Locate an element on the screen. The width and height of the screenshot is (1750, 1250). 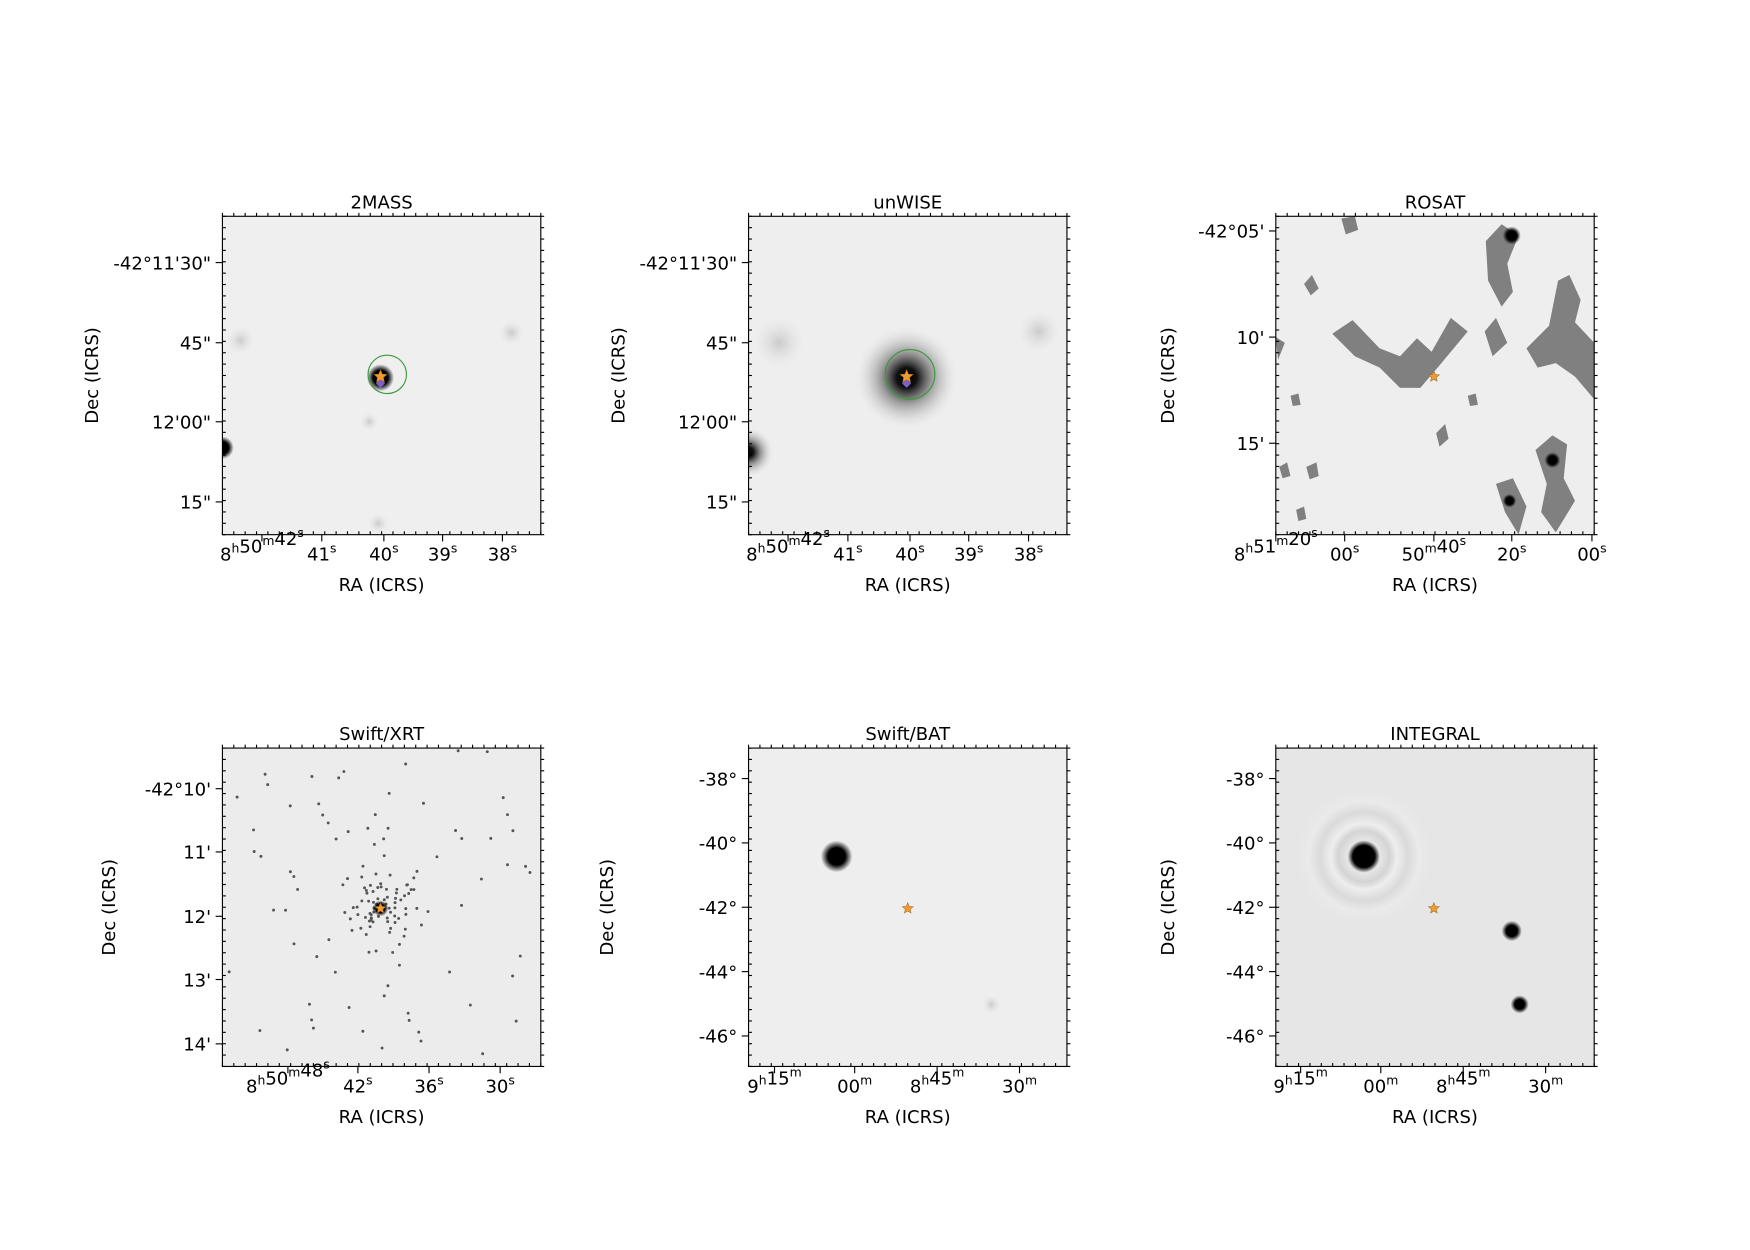
x-tick-label: 39s is located at coordinates (442, 553).